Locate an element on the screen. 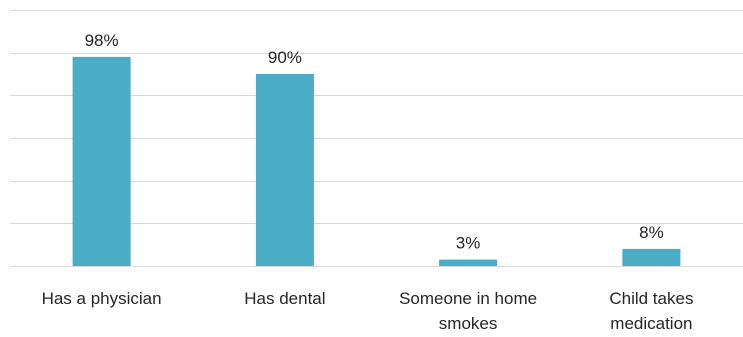  data-label: 98% is located at coordinates (102, 40).